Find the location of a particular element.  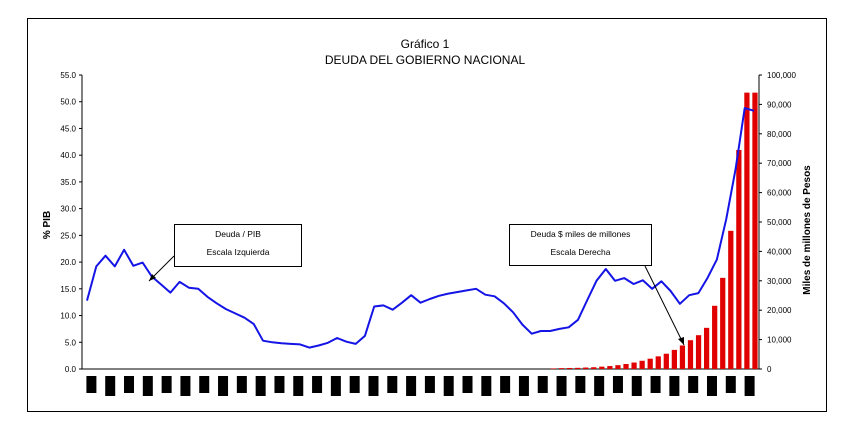

left-tick-label: 30.0 is located at coordinates (68, 209).